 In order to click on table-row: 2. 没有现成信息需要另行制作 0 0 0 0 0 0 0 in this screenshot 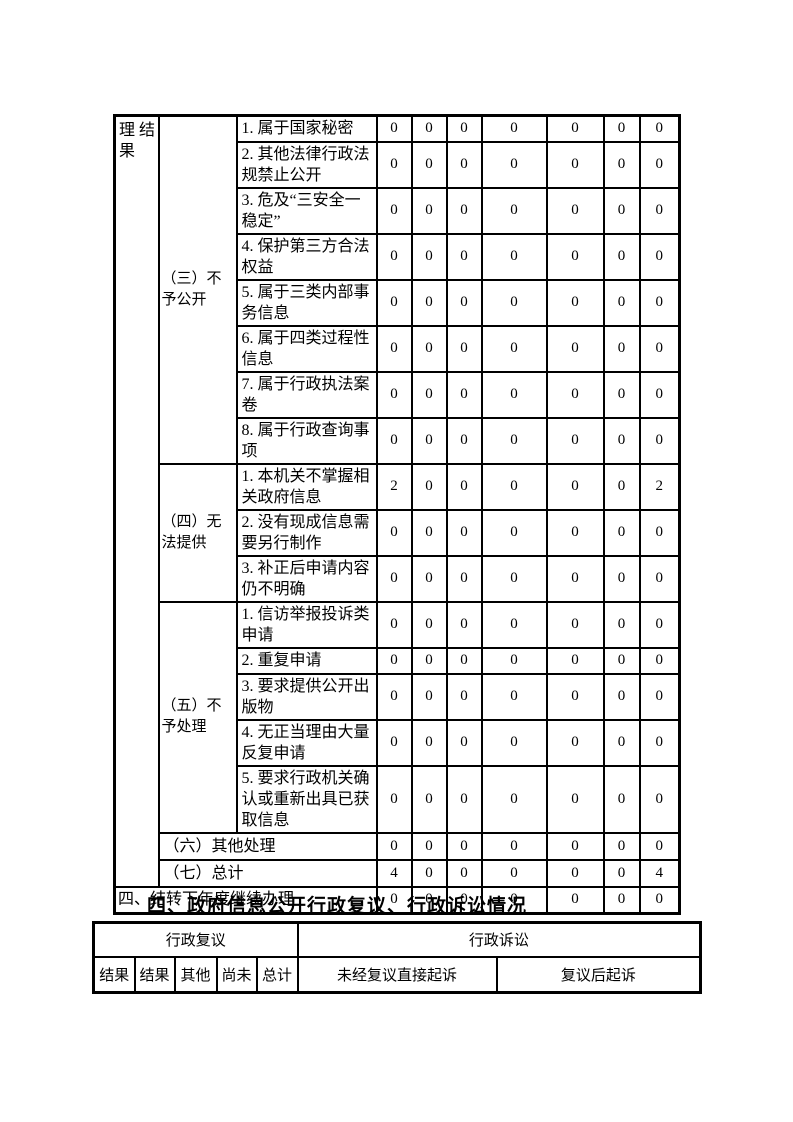, I will do `click(398, 532)`.